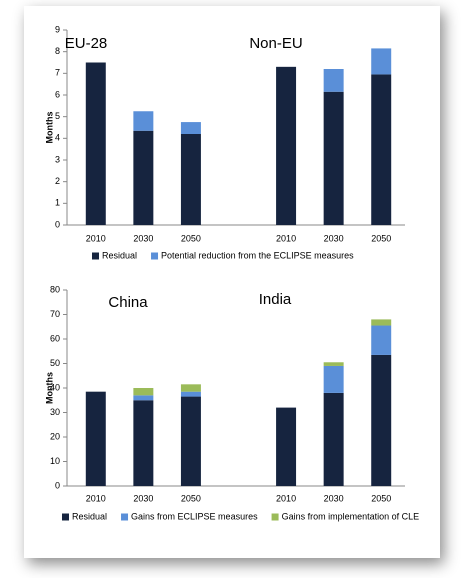 The width and height of the screenshot is (466, 578). I want to click on y-tick-label: 70, so click(55, 314).